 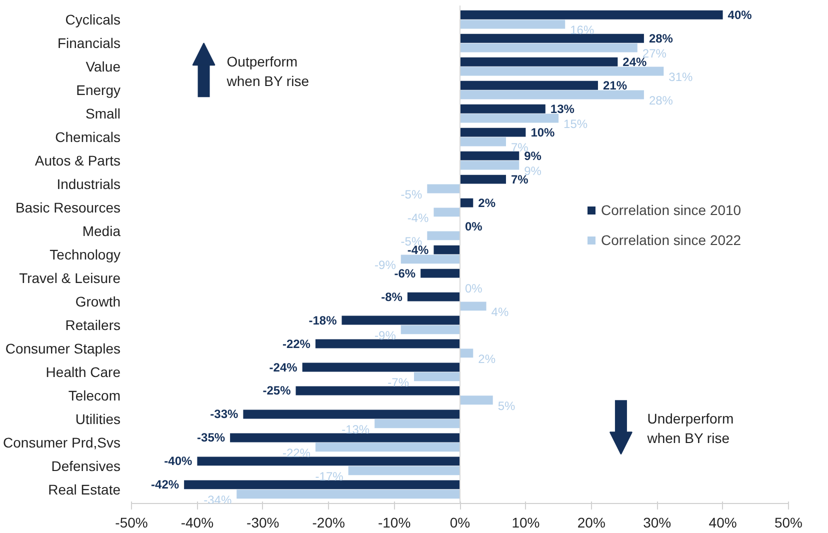 What do you see at coordinates (211, 437) in the screenshot?
I see `data-label: -35%` at bounding box center [211, 437].